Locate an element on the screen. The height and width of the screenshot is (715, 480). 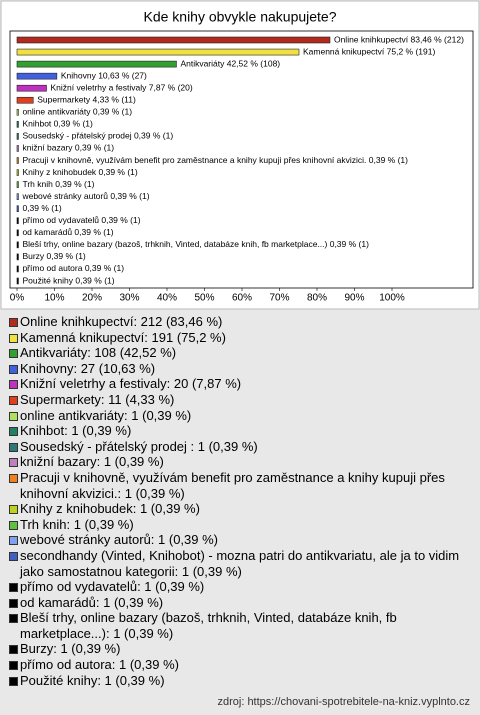
bar-label: Antikvariáty 42,52 % (108) is located at coordinates (230, 63).